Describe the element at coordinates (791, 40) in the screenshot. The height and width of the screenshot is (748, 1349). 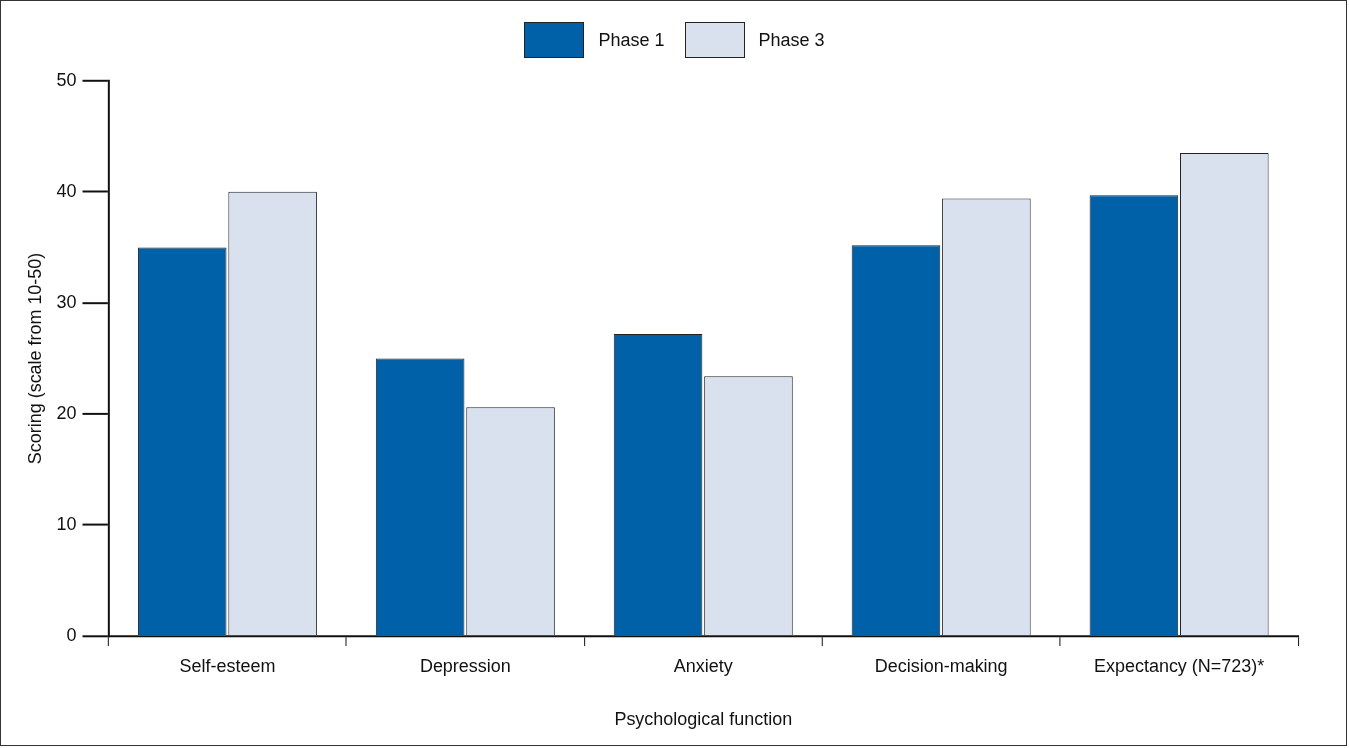
I see `legend-label: Phase 3` at that location.